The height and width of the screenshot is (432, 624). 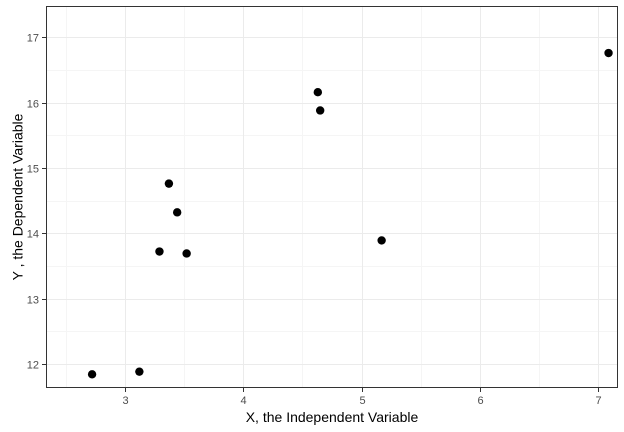 What do you see at coordinates (480, 401) in the screenshot?
I see `x-tick-label: 6` at bounding box center [480, 401].